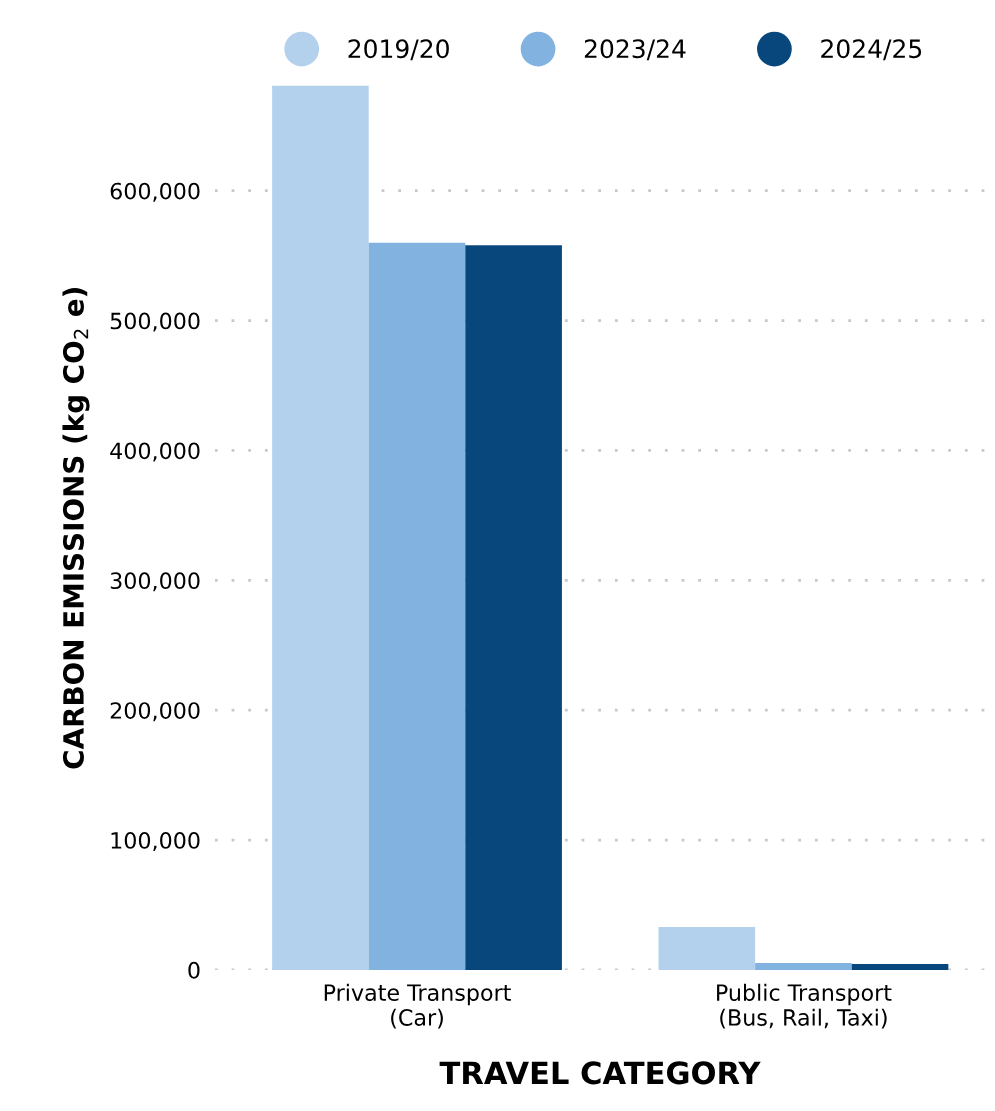 Image resolution: width=995 pixels, height=1111 pixels. What do you see at coordinates (600, 1073) in the screenshot?
I see `x-axis-title: TRAVEL CATEGORY` at bounding box center [600, 1073].